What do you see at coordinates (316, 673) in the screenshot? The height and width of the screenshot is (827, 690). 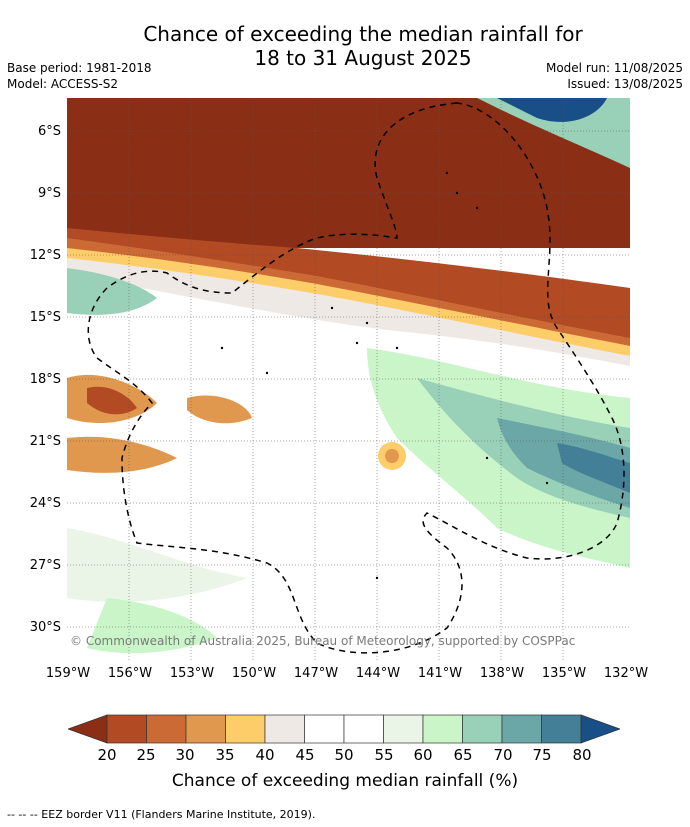 I see `lon-label-147w: 147°W` at bounding box center [316, 673].